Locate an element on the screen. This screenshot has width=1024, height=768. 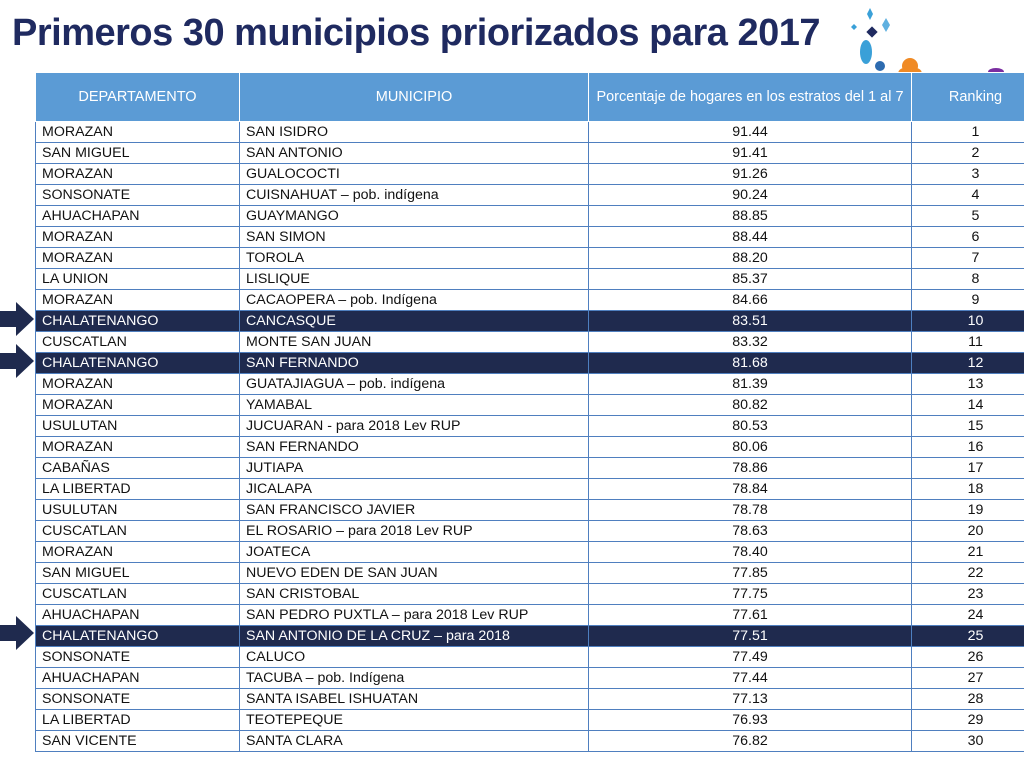
cell-municipio: TEOTEPEQUE is located at coordinates (414, 720).